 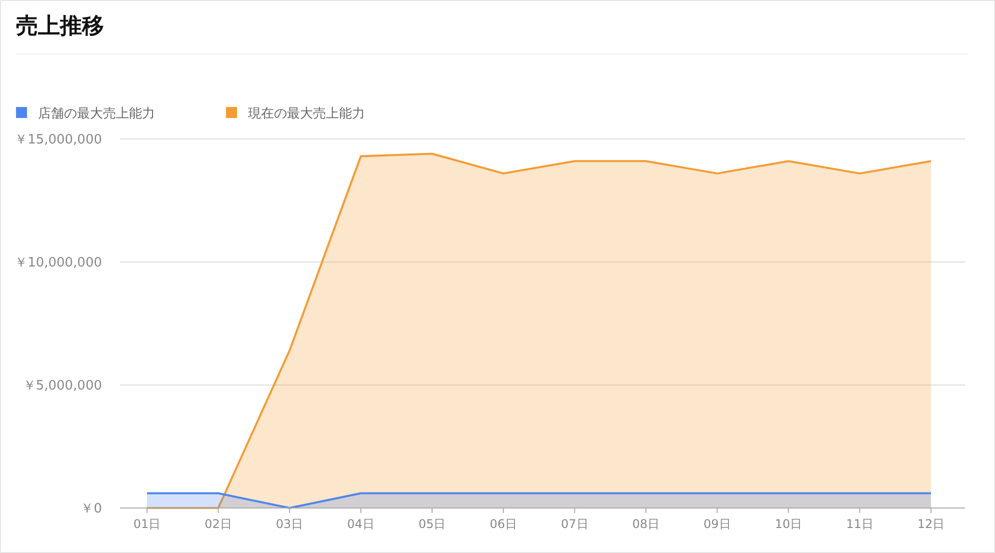 I want to click on x-tick-label: 05日, so click(x=432, y=524).